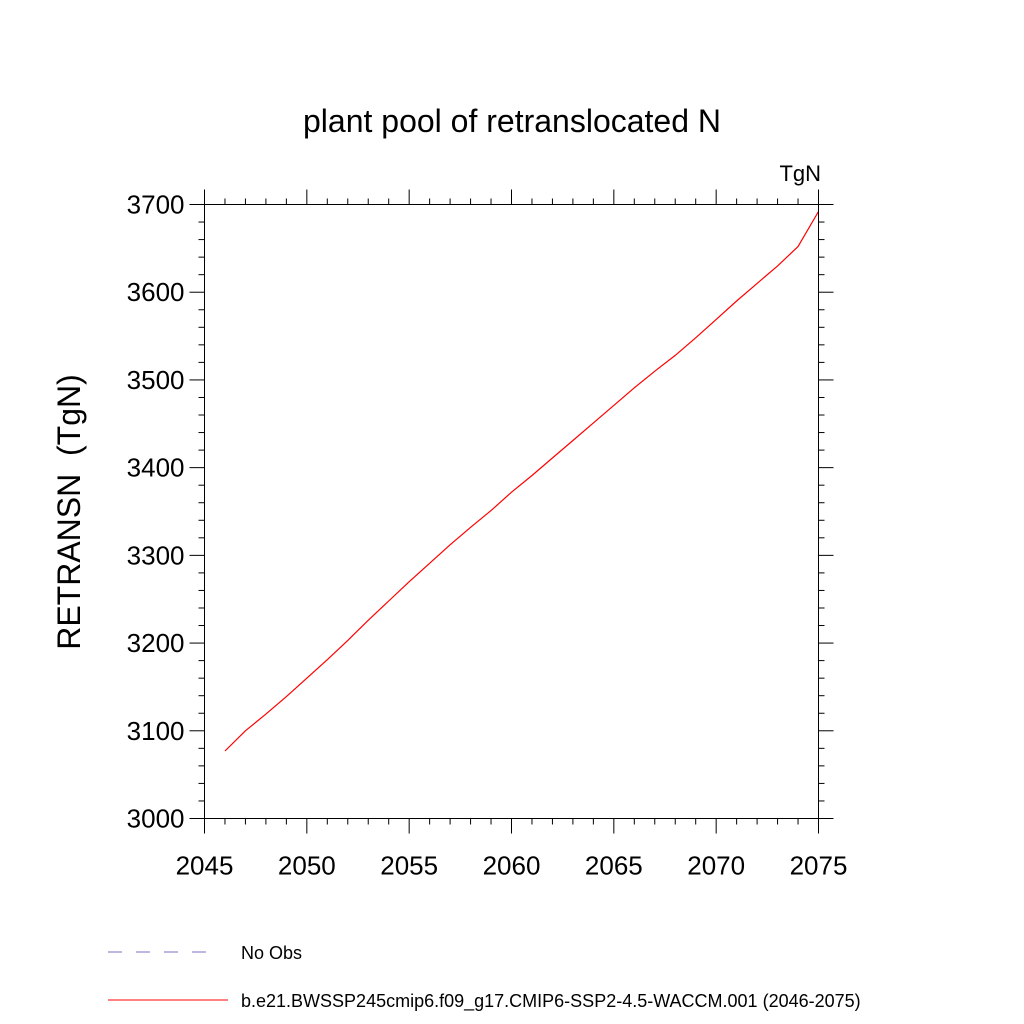 The height and width of the screenshot is (1024, 1024). Describe the element at coordinates (156, 819) in the screenshot. I see `y-tick-label: 3000` at that location.